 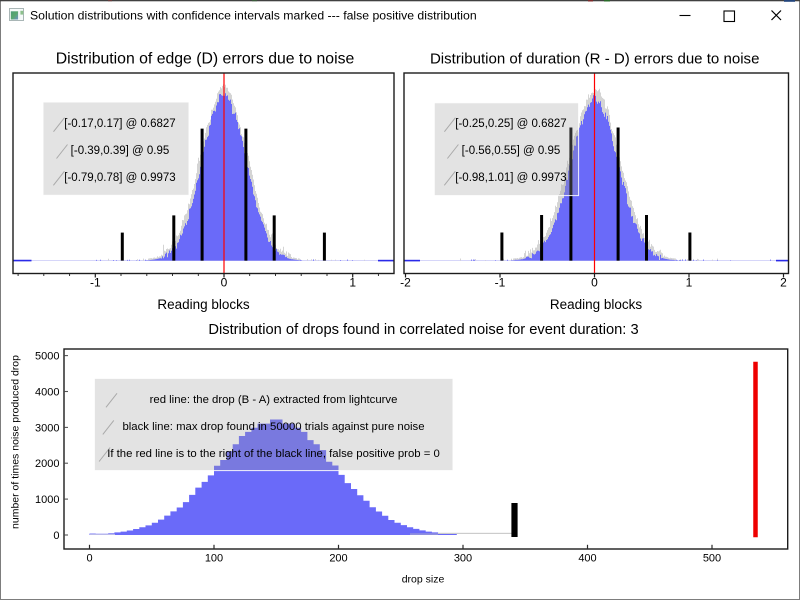 What do you see at coordinates (338, 559) in the screenshot?
I see `svg-text: 200` at bounding box center [338, 559].